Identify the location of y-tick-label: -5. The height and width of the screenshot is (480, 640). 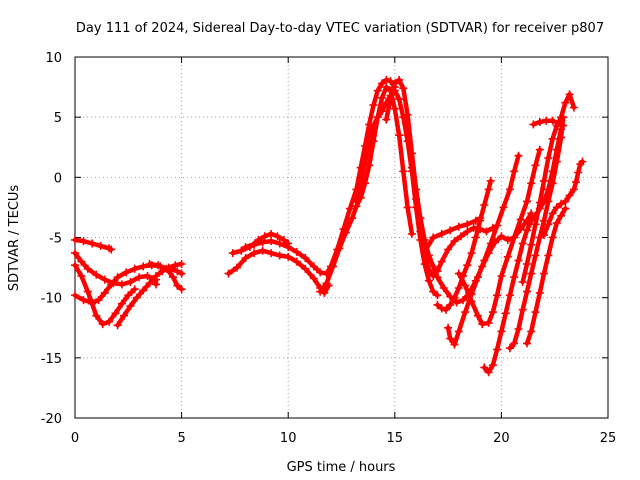
(55, 239).